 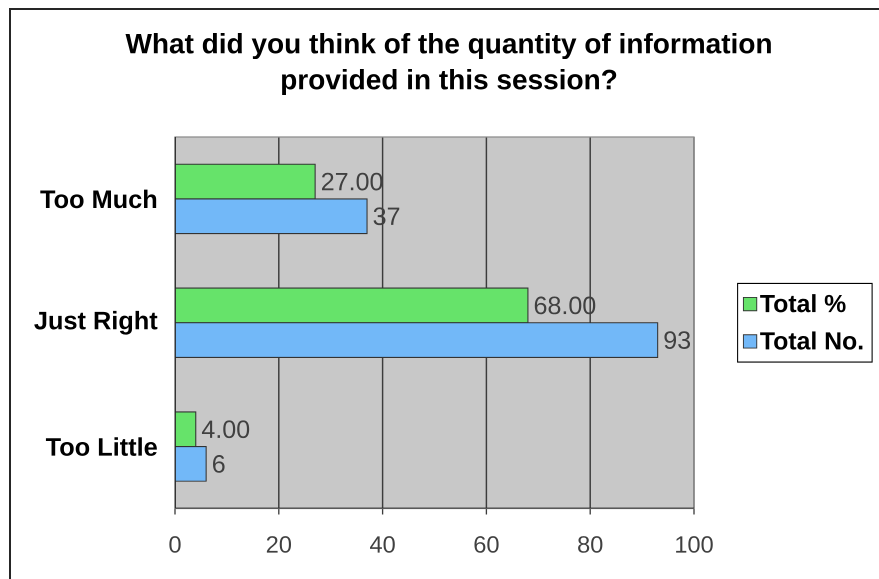 What do you see at coordinates (677, 340) in the screenshot?
I see `data-label: 93` at bounding box center [677, 340].